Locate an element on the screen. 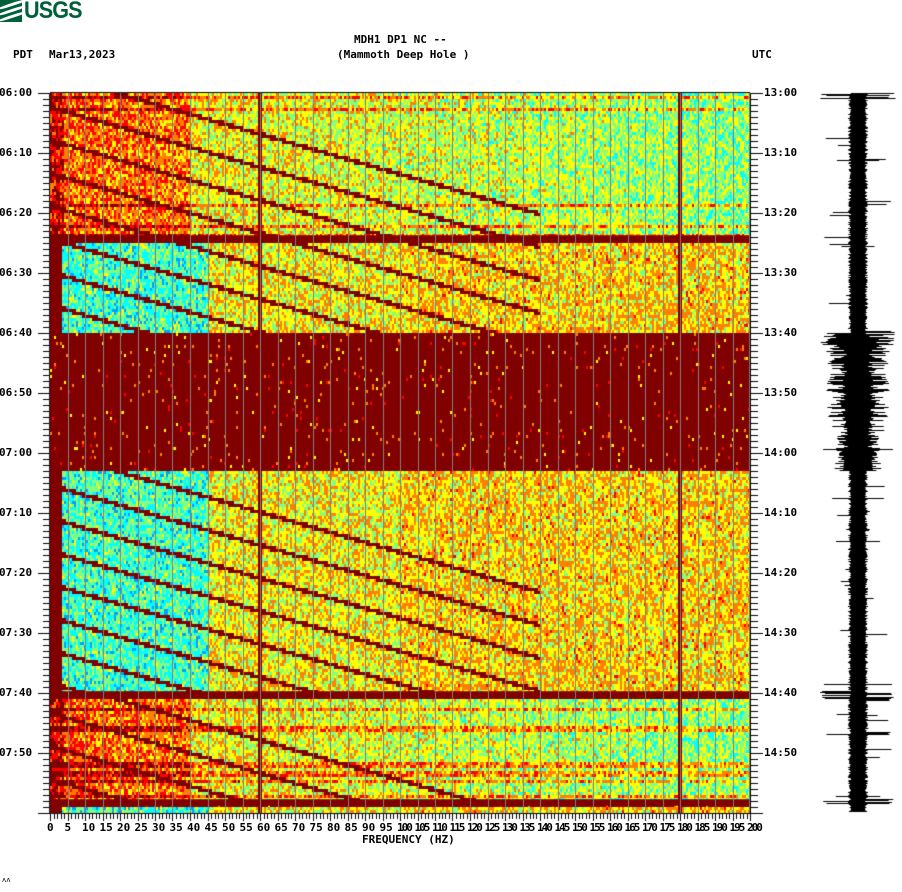 This screenshot has height=892, width=902. y-left-tick-label: 06:30 is located at coordinates (16, 272).